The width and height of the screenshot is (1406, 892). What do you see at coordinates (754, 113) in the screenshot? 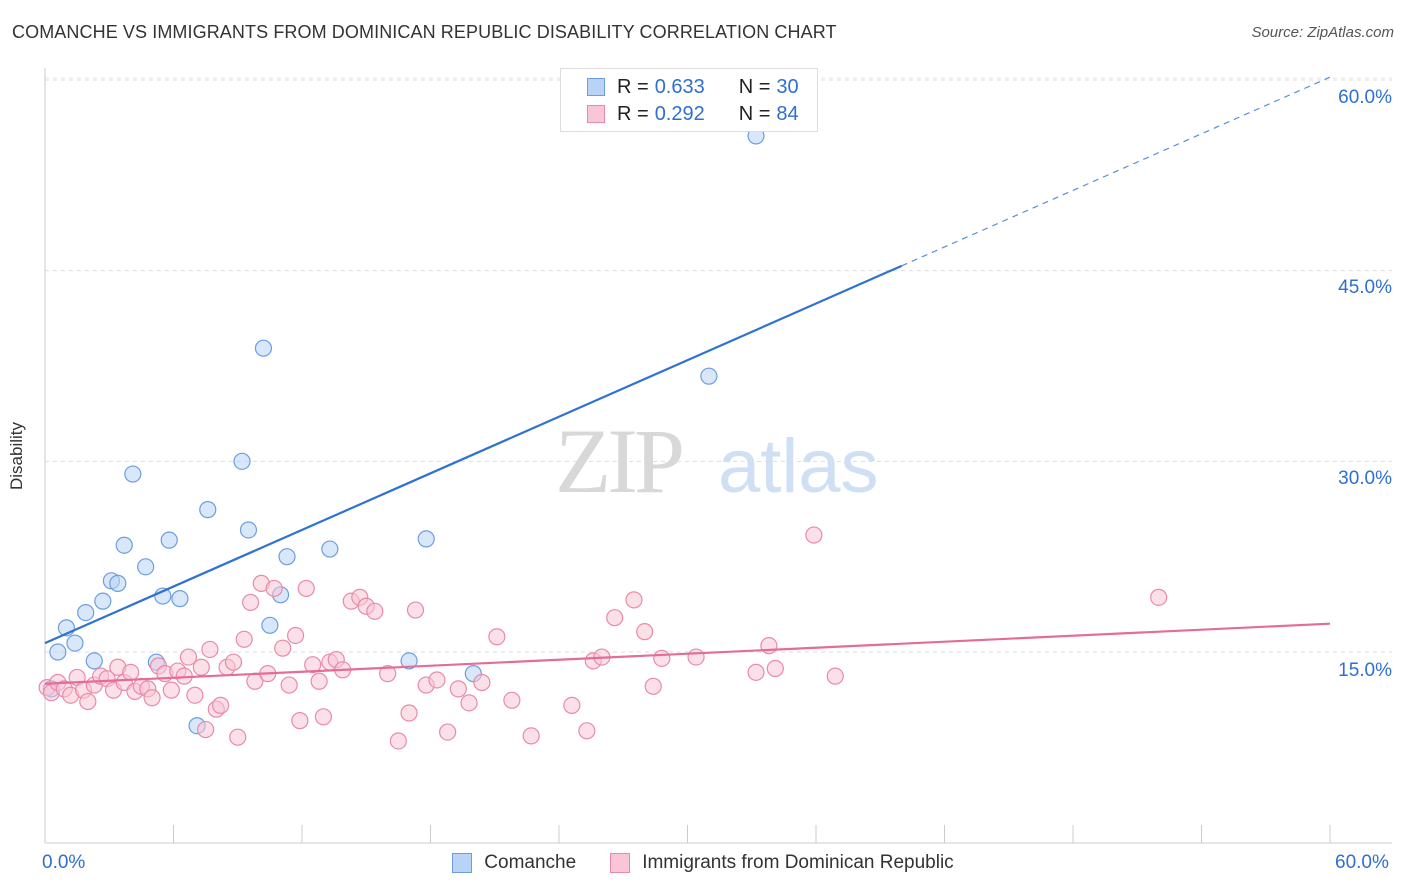
I see `n-label: N =` at bounding box center [754, 113].